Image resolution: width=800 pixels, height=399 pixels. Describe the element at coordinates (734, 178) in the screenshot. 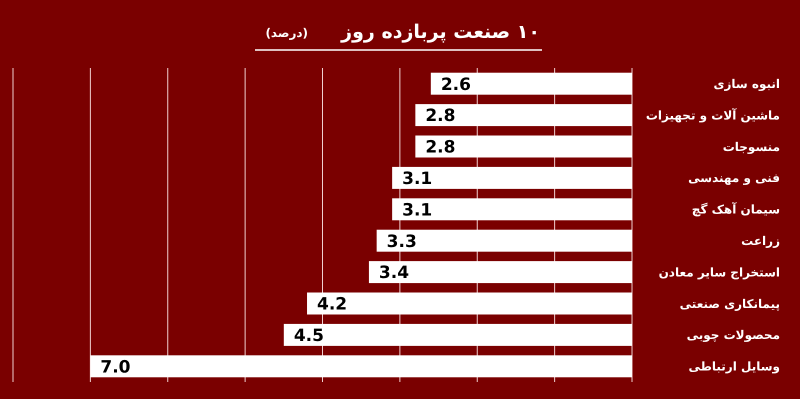

I see `y-tick-label: فنی و مهندسی` at that location.